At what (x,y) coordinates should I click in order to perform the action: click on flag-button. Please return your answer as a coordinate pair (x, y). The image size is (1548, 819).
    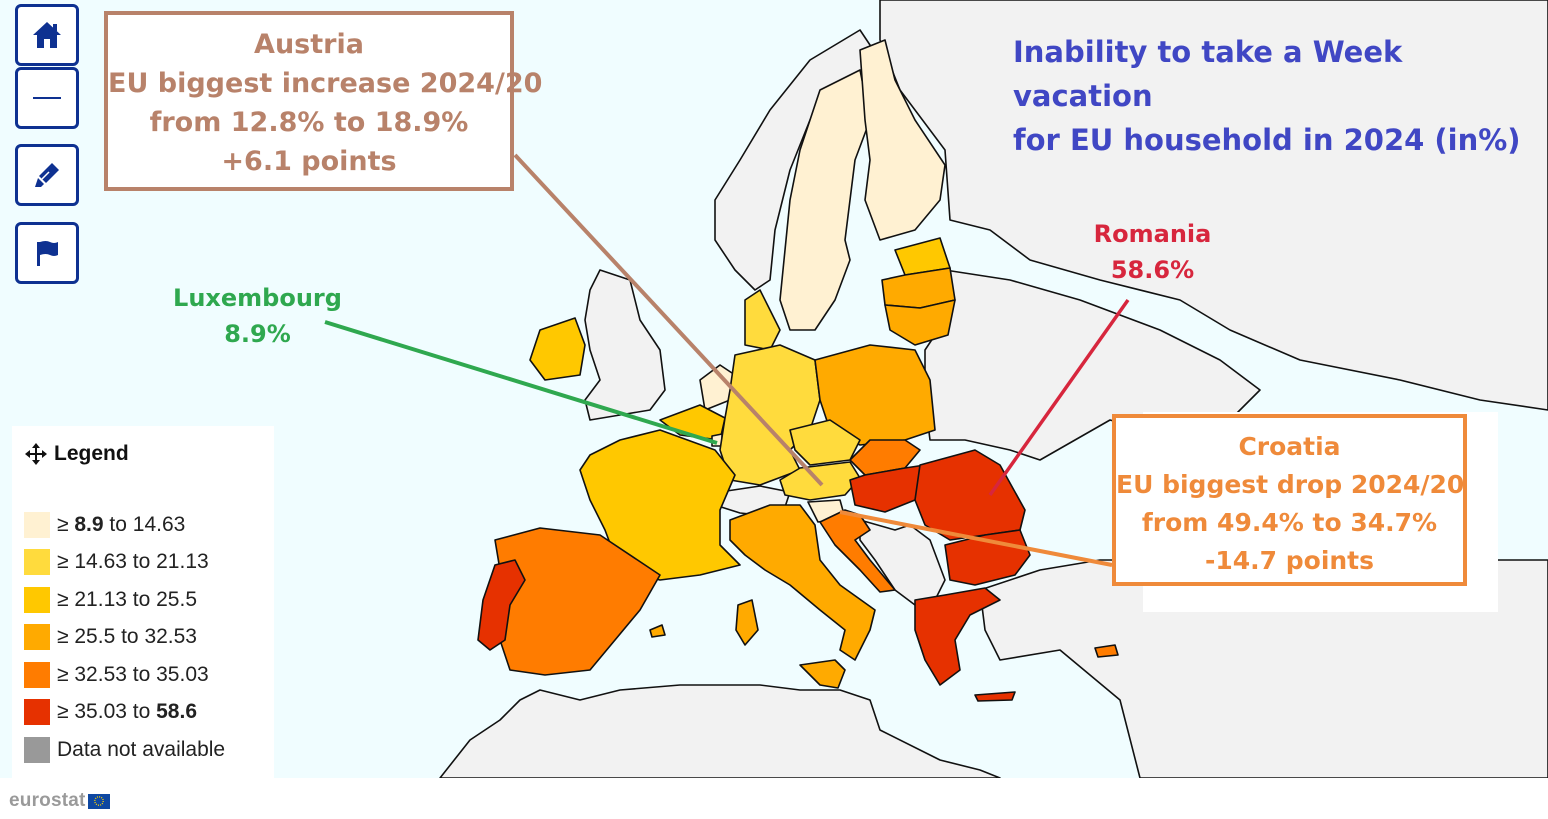
    Looking at the image, I should click on (47, 253).